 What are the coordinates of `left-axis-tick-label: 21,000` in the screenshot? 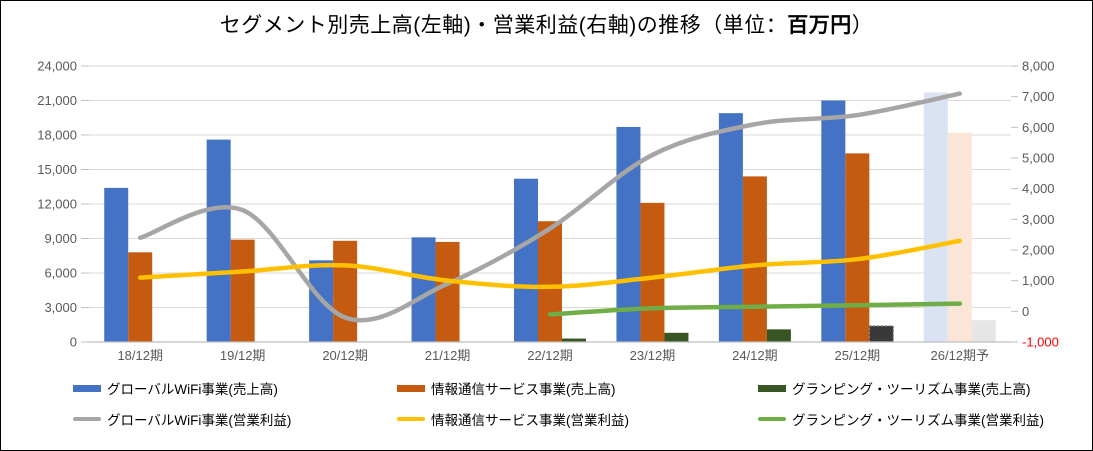 It's located at (57, 100).